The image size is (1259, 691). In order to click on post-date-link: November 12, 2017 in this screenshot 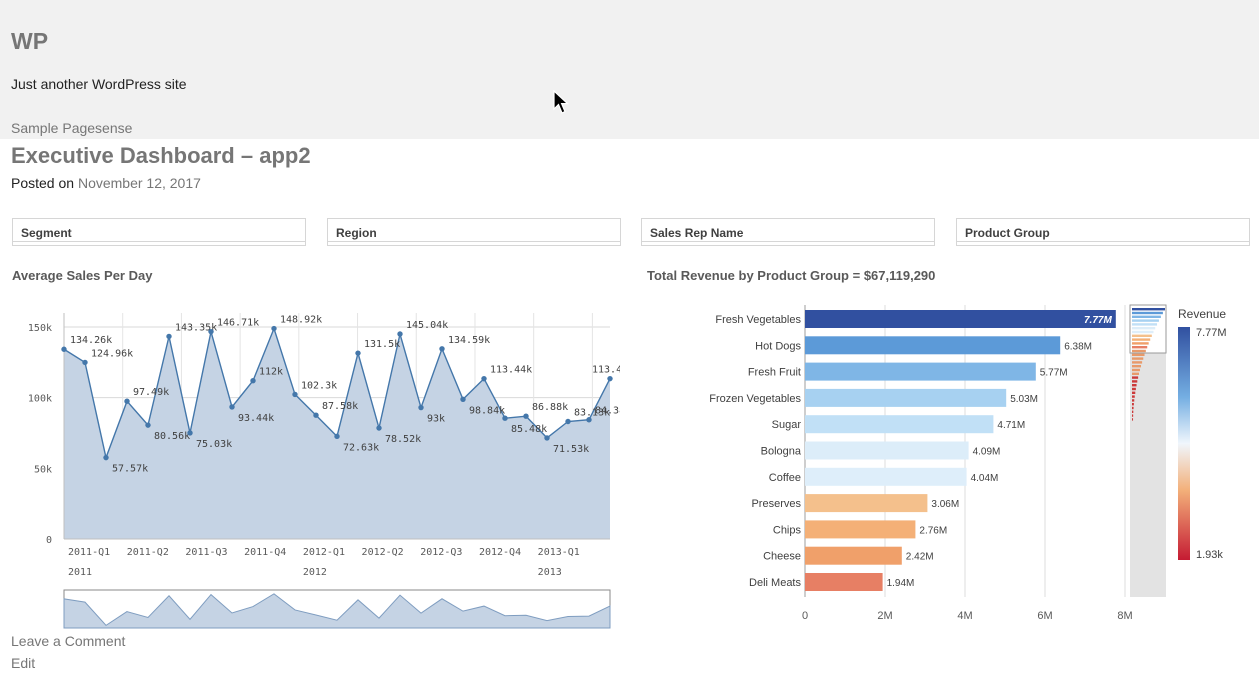, I will do `click(139, 183)`.